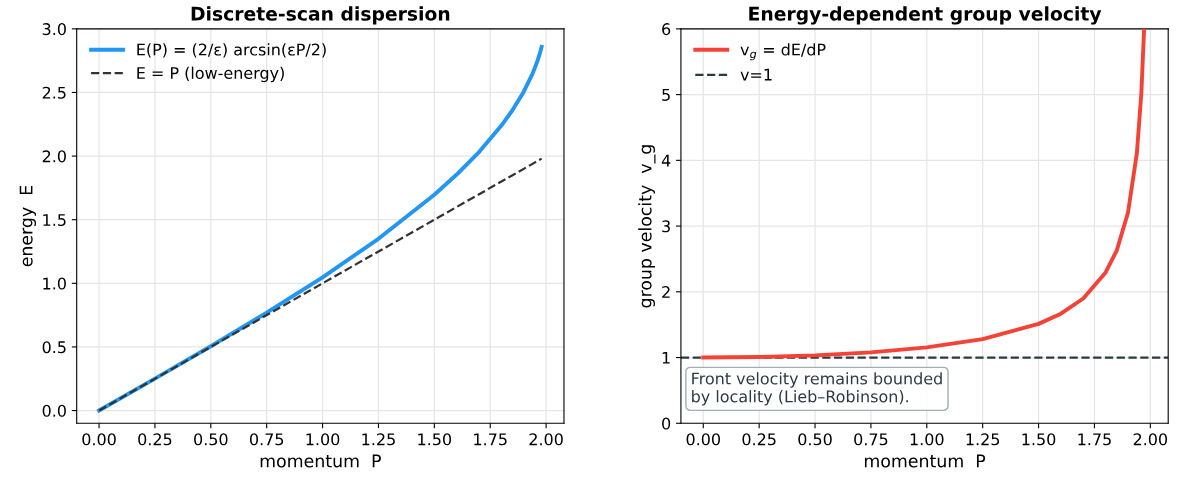 This screenshot has width=1180, height=481. Describe the element at coordinates (54, 347) in the screenshot. I see `y-tick-label: 0.5` at that location.